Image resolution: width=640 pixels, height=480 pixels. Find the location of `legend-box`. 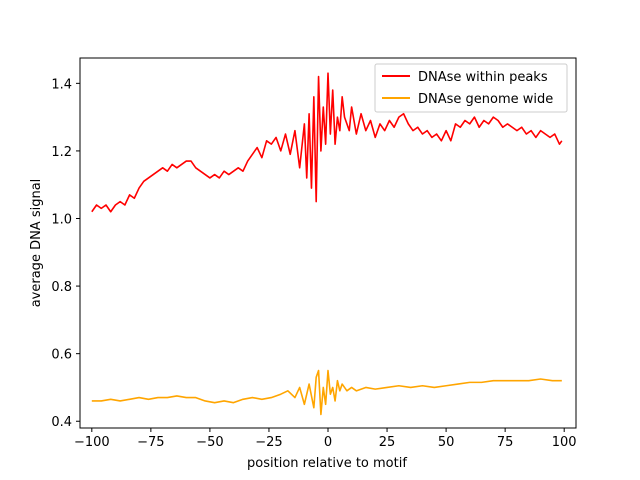

legend-box is located at coordinates (471, 88).